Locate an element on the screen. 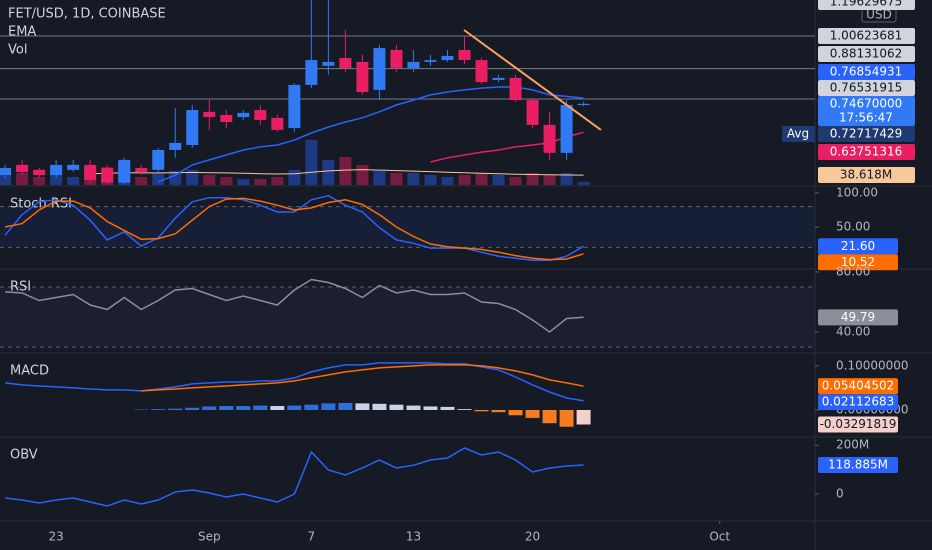 The width and height of the screenshot is (932, 550). price-label: 0.76531915 is located at coordinates (866, 88).